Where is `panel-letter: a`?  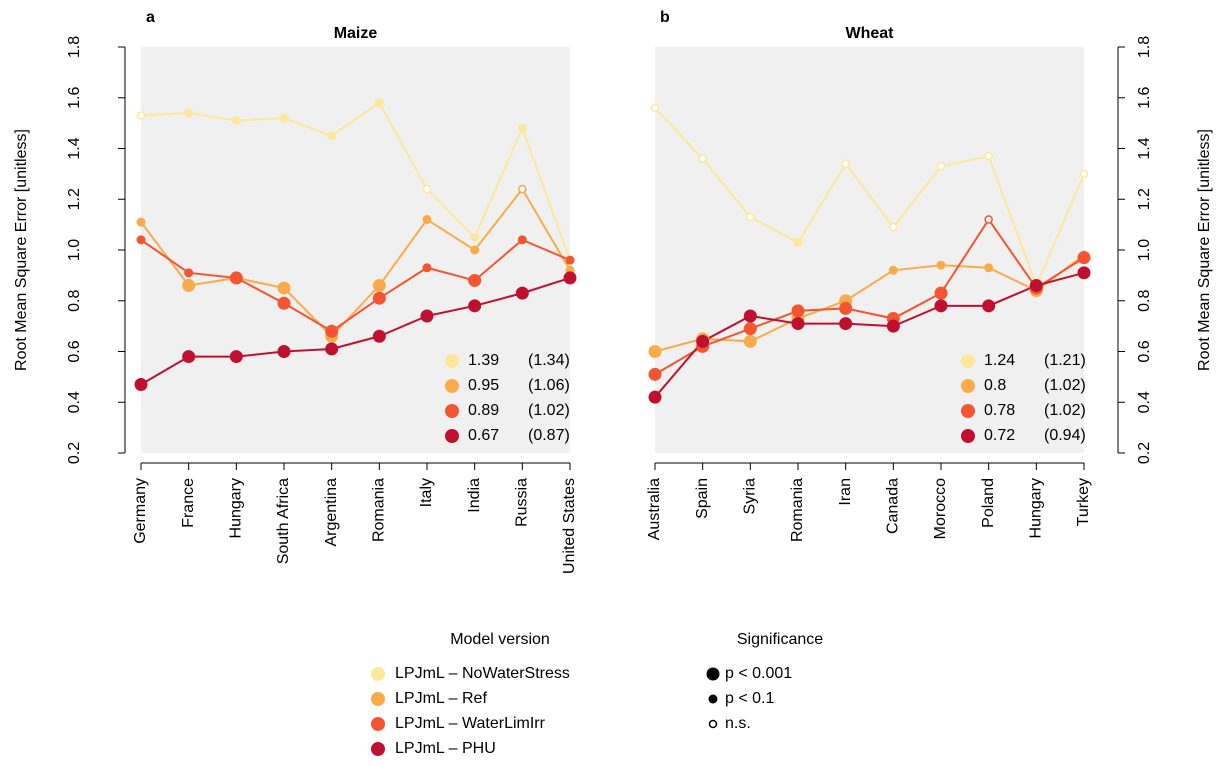 panel-letter: a is located at coordinates (150, 17).